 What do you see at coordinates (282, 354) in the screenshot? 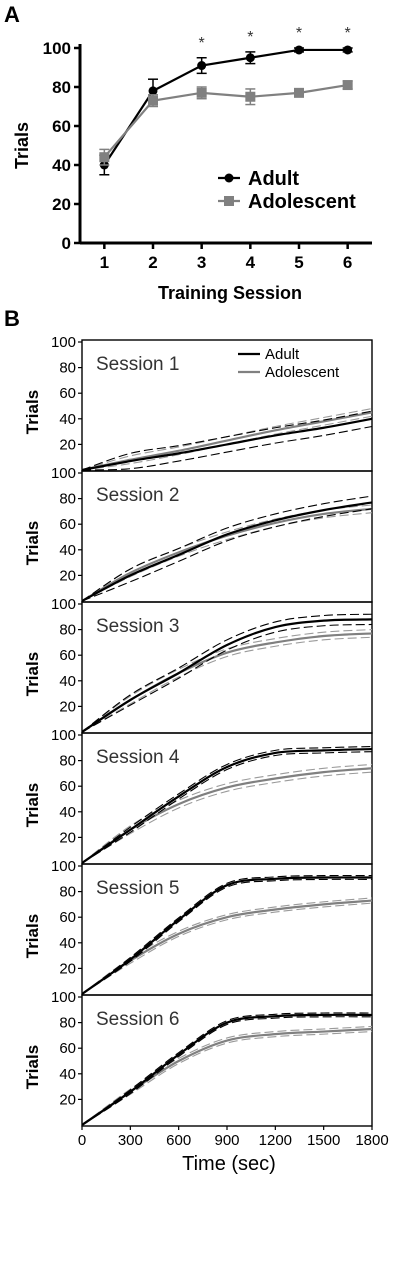
I see `panel-b-legend-label: Adult` at bounding box center [282, 354].